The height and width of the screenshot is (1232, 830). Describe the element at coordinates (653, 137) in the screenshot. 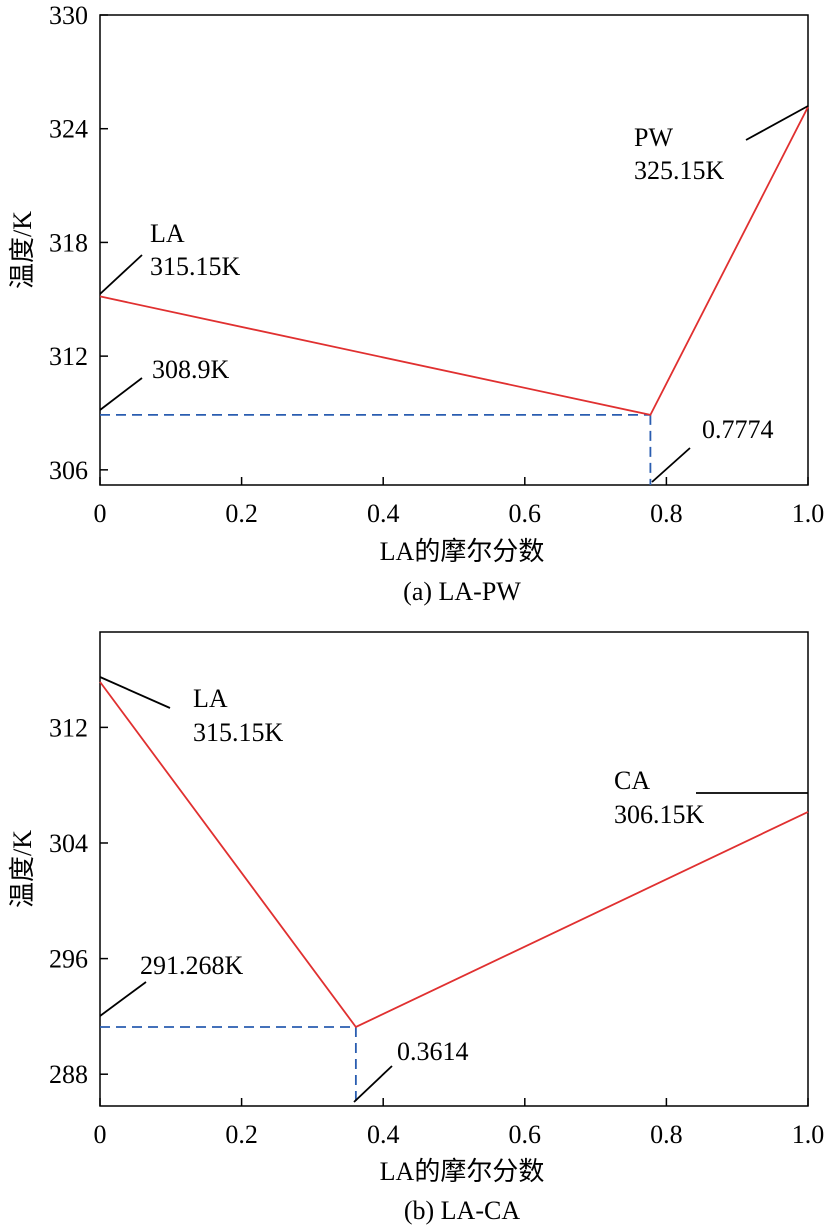

I see `annotation-label-pw: PW` at that location.